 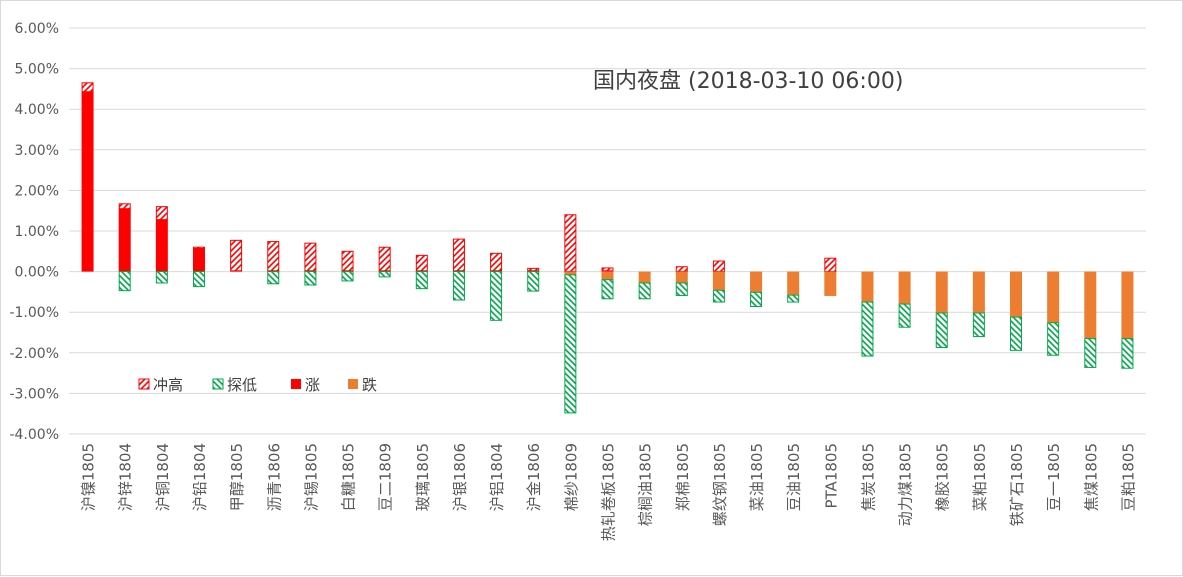 What do you see at coordinates (89, 477) in the screenshot?
I see `x-tick-label: 沪镍1805` at bounding box center [89, 477].